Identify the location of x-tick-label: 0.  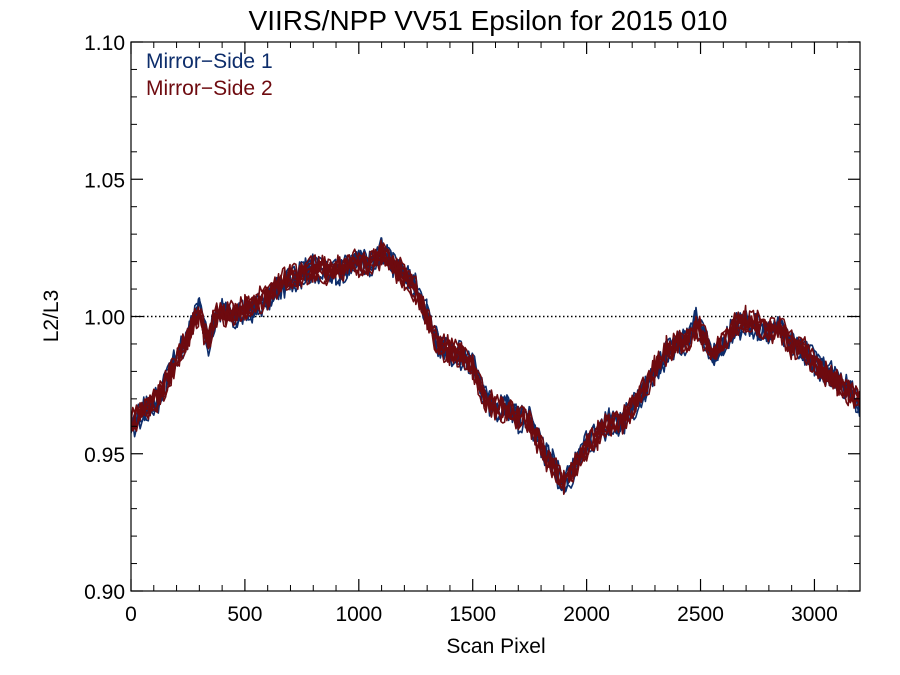
(131, 614).